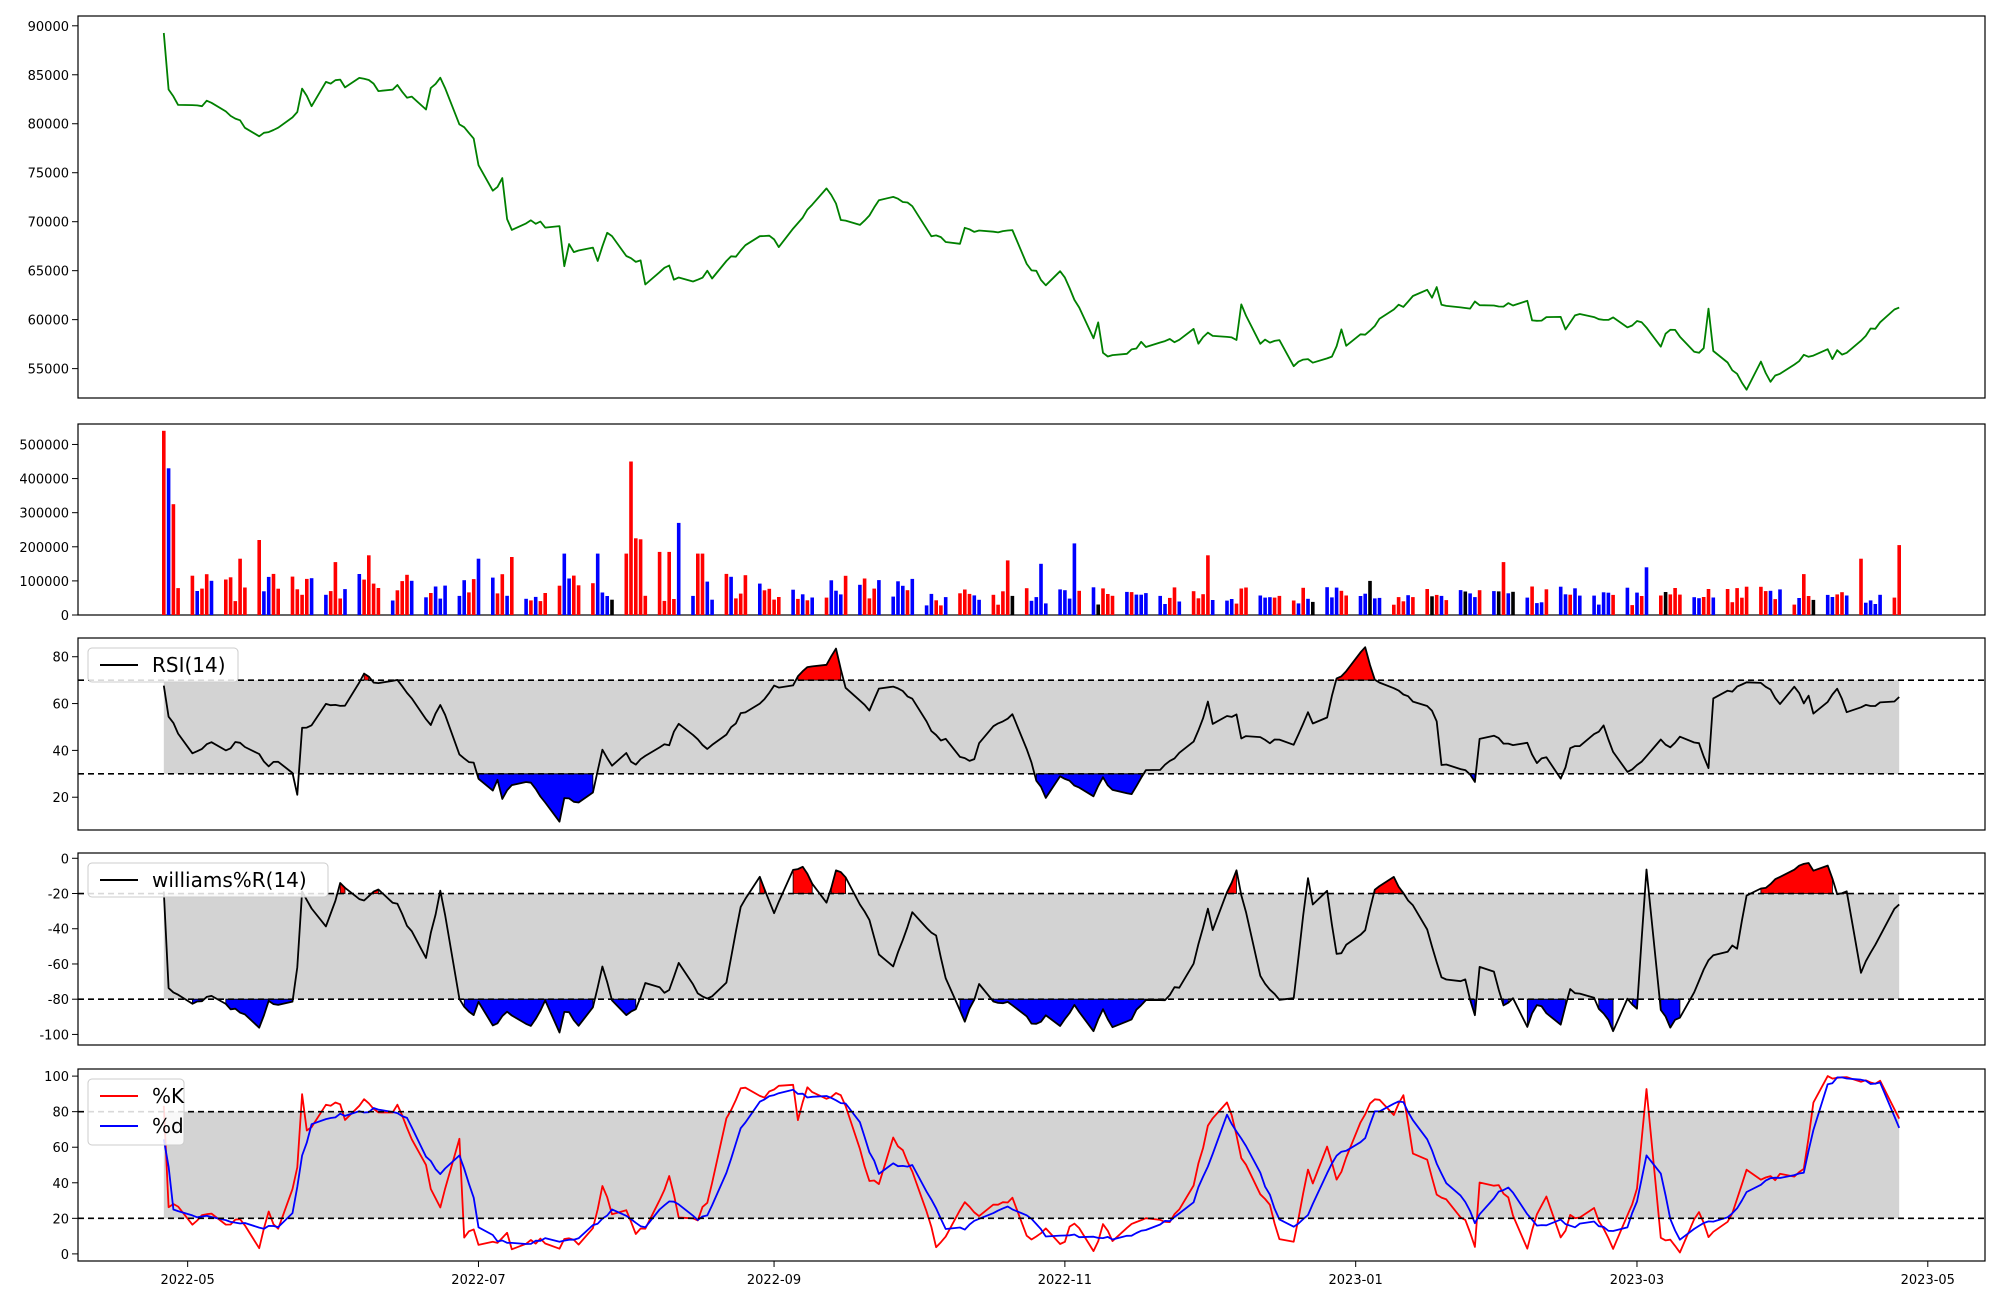 This screenshot has height=1300, width=2000. I want to click on stochastic-legend-label: %d, so click(168, 1126).